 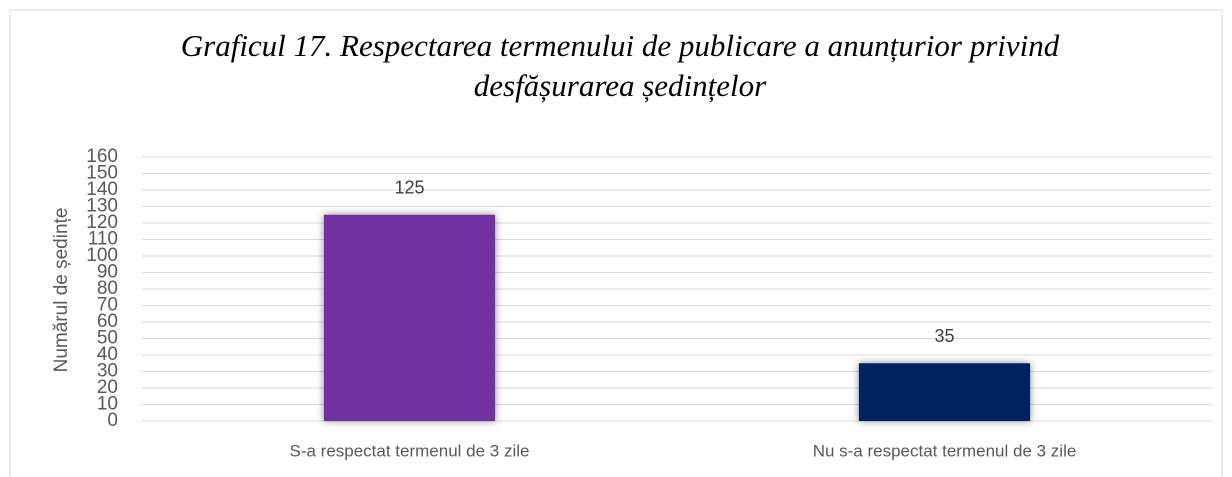 I want to click on y-tick-label: 120, so click(x=102, y=222).